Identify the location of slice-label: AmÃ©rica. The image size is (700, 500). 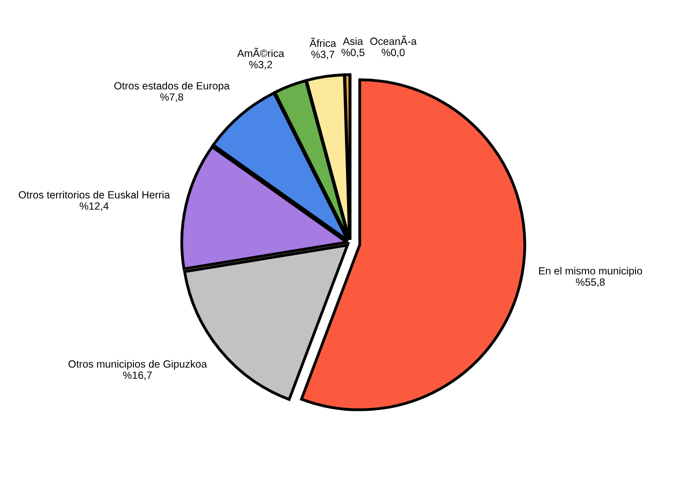
(260, 53).